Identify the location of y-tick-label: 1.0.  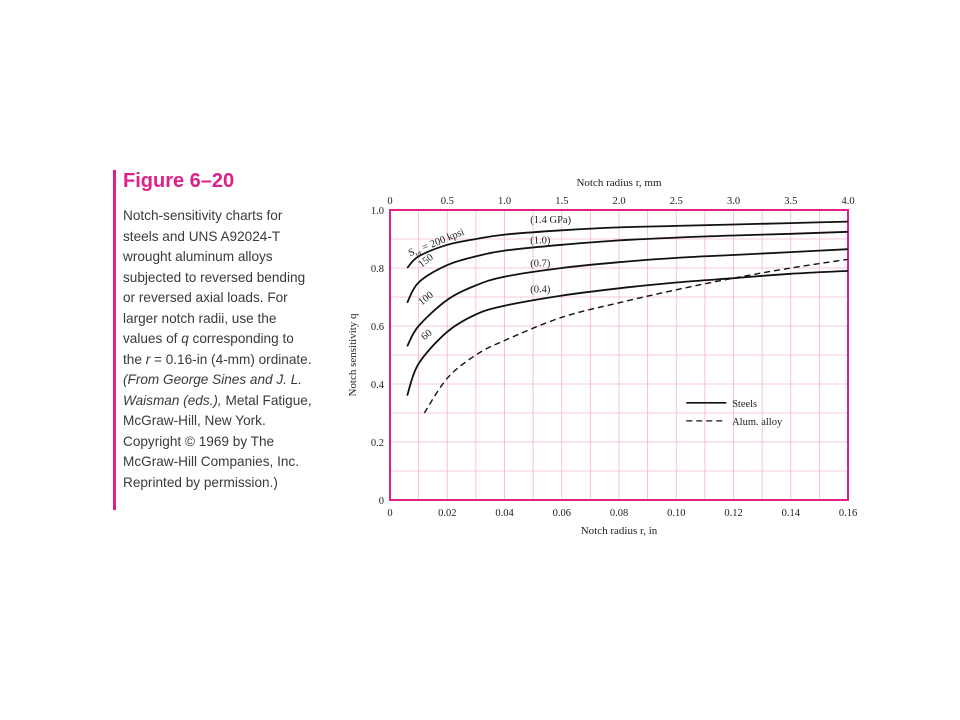
(377, 211).